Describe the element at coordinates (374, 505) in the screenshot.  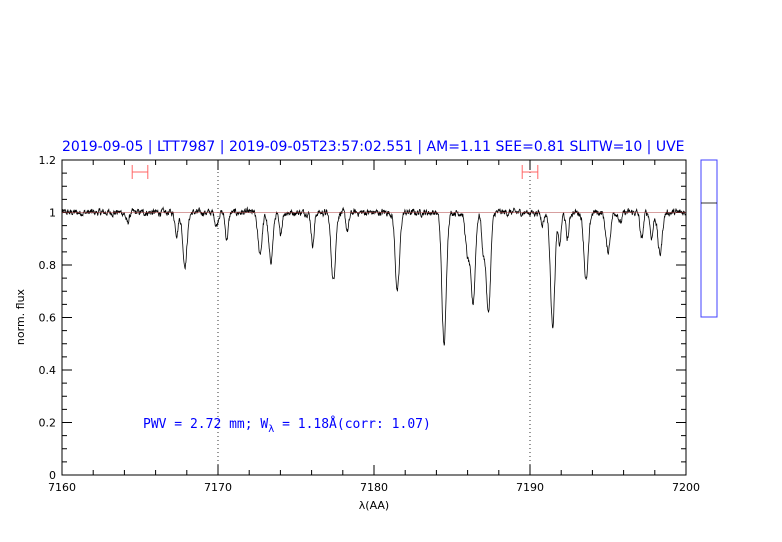
I see `x-axis-label: λ(AA)` at that location.